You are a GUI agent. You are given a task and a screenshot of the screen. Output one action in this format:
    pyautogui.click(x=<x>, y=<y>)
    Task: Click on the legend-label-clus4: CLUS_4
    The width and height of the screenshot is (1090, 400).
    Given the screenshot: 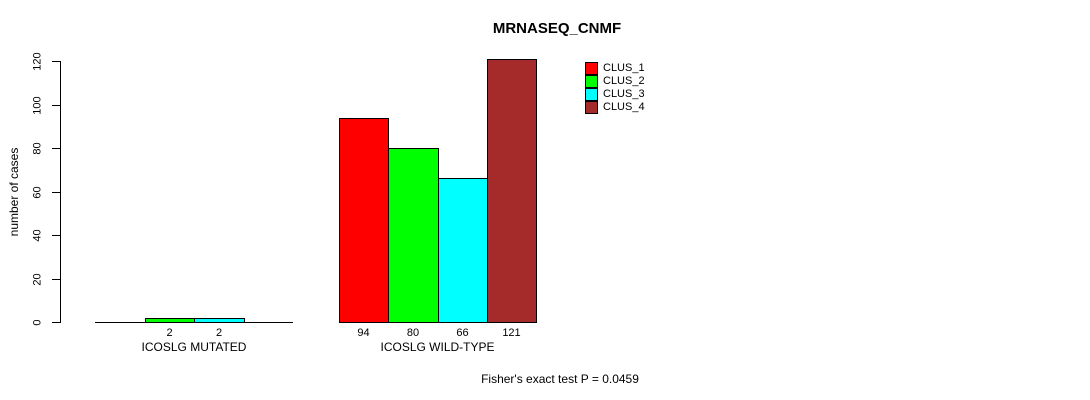 What is the action you would take?
    pyautogui.click(x=624, y=107)
    